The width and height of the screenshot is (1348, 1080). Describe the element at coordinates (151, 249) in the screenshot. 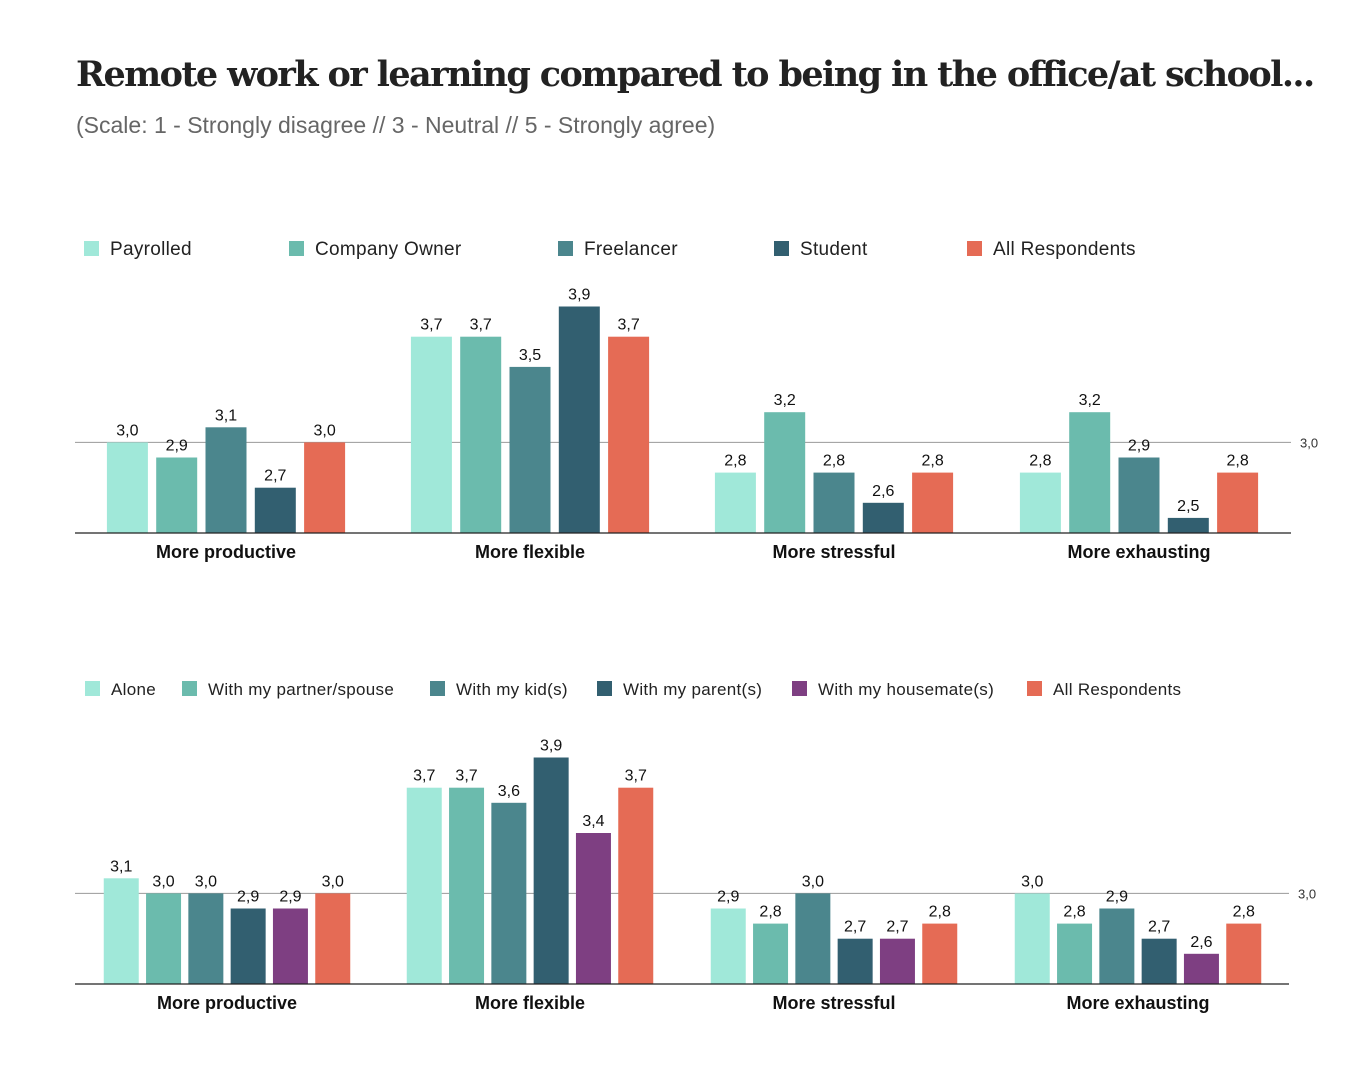

I see `legend-label: Payrolled` at that location.